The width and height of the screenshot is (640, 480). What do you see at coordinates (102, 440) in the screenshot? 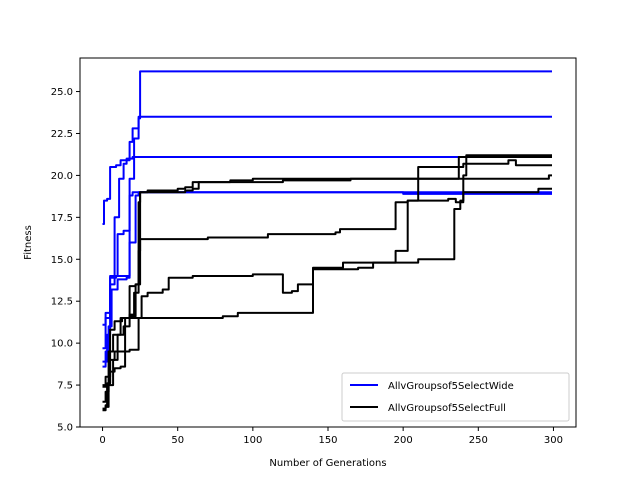
I see `x-tick-label: 0` at bounding box center [102, 440].